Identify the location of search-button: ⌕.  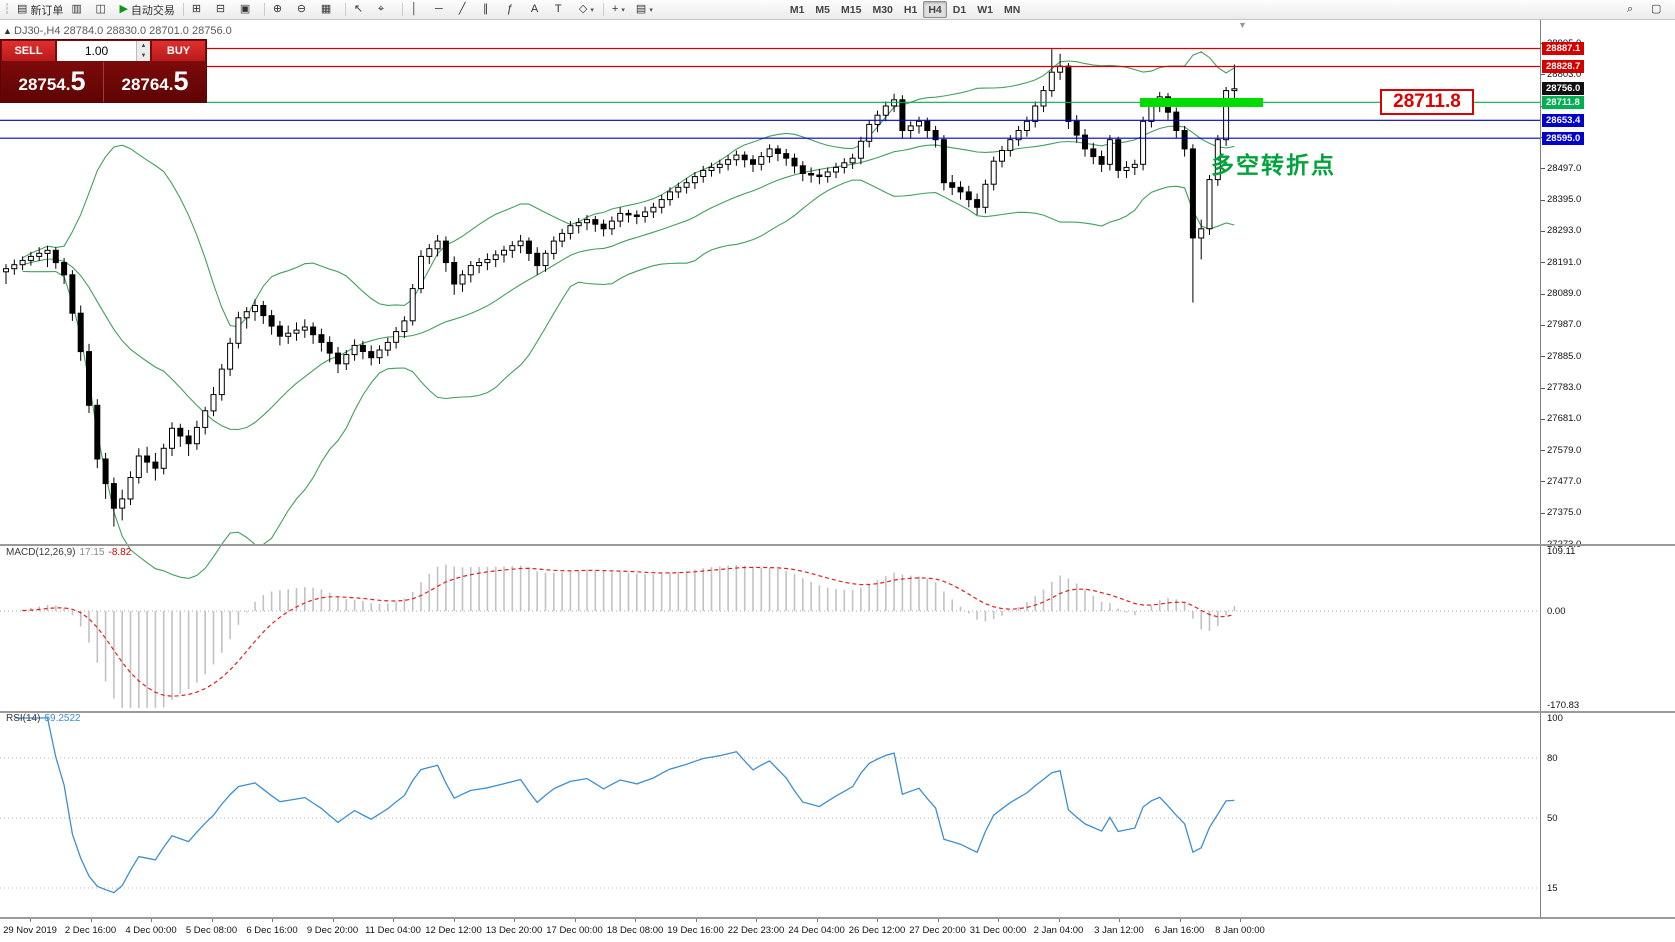
(1635, 10).